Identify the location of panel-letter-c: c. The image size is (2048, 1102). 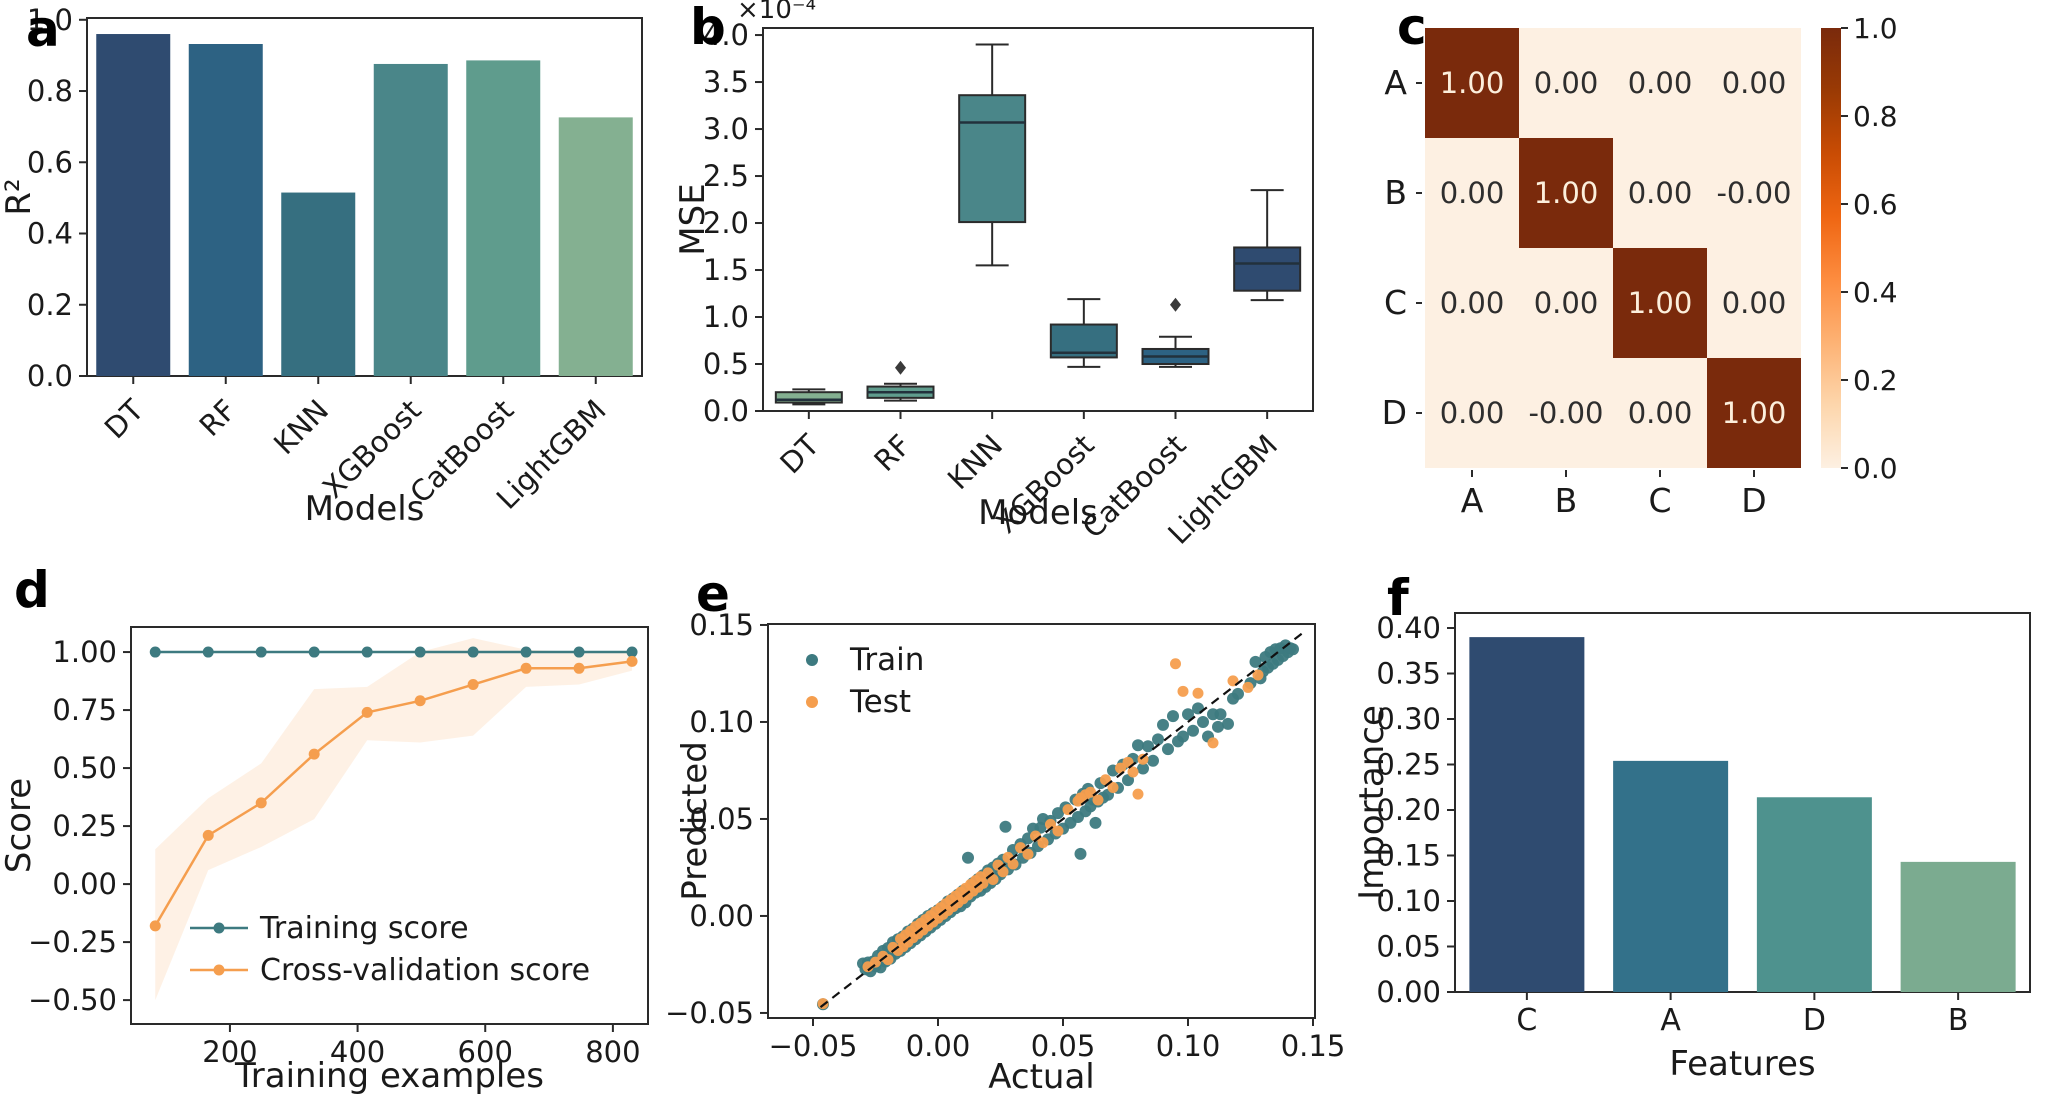
(1412, 28).